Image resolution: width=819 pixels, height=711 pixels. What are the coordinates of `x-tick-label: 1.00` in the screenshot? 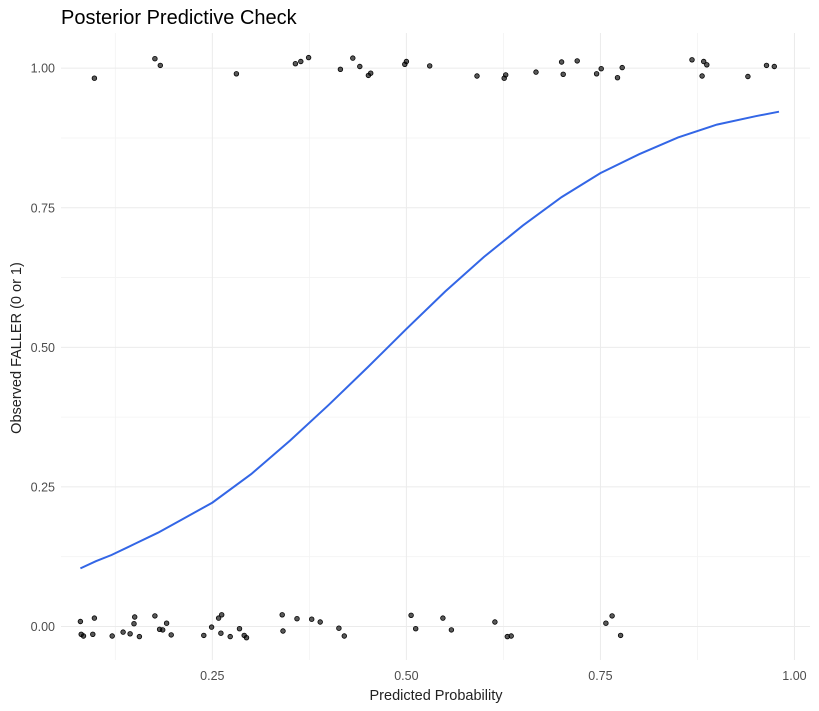 It's located at (794, 676).